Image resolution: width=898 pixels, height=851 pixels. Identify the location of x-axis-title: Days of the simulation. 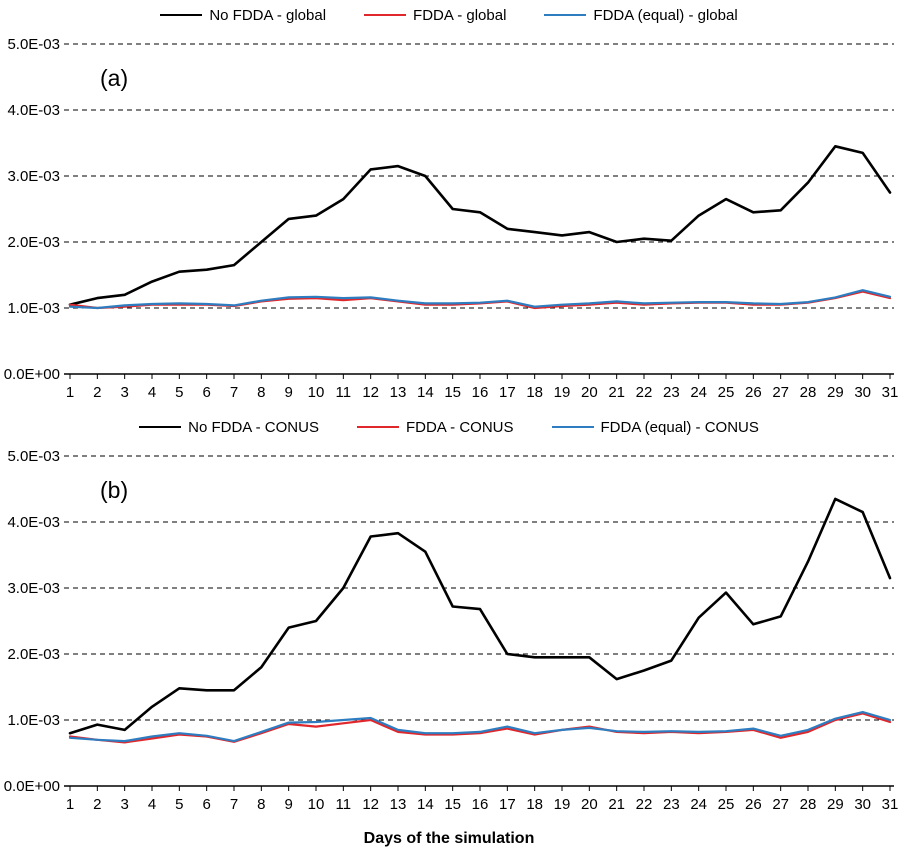
(449, 838).